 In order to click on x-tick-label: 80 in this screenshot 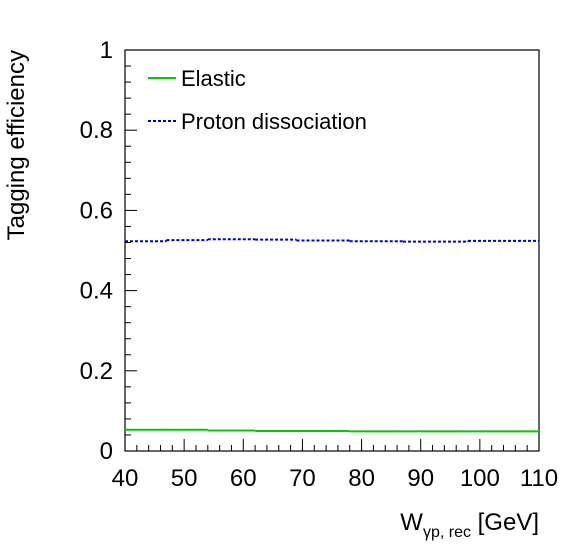, I will do `click(361, 478)`.